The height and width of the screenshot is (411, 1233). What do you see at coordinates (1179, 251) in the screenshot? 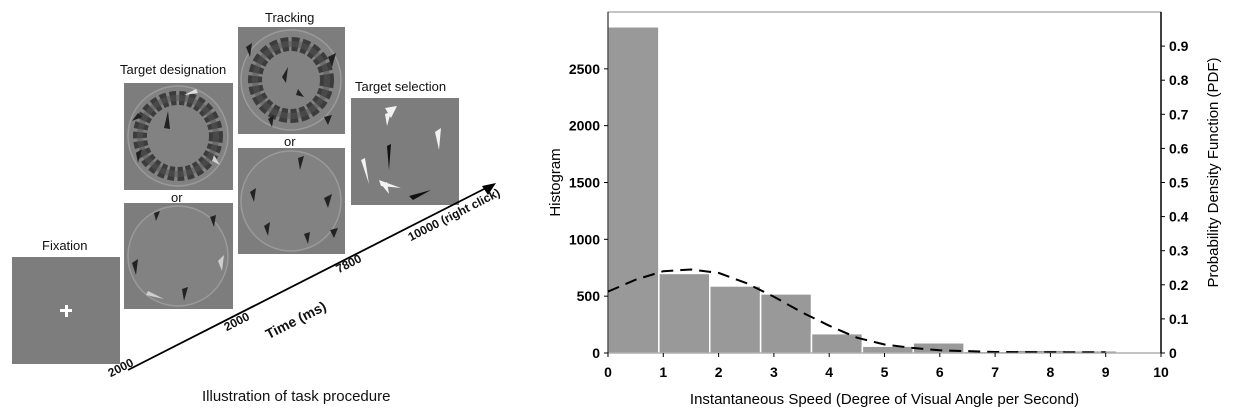
I see `y2-tick-label: 0.3` at bounding box center [1179, 251].